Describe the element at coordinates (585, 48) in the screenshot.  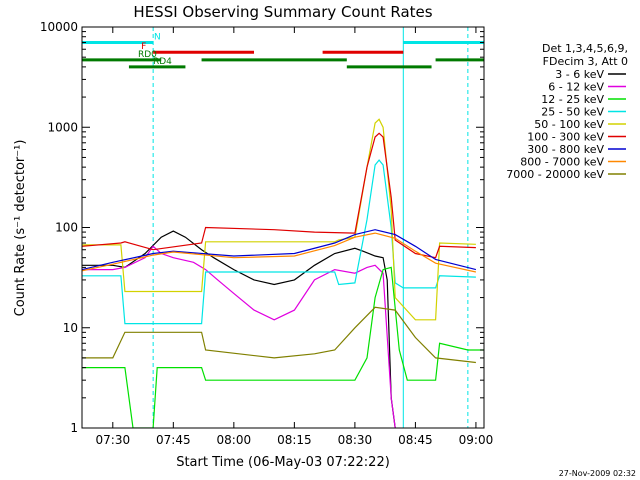
I see `legend-header-0: Det 1,3,4,5,6,9,` at that location.